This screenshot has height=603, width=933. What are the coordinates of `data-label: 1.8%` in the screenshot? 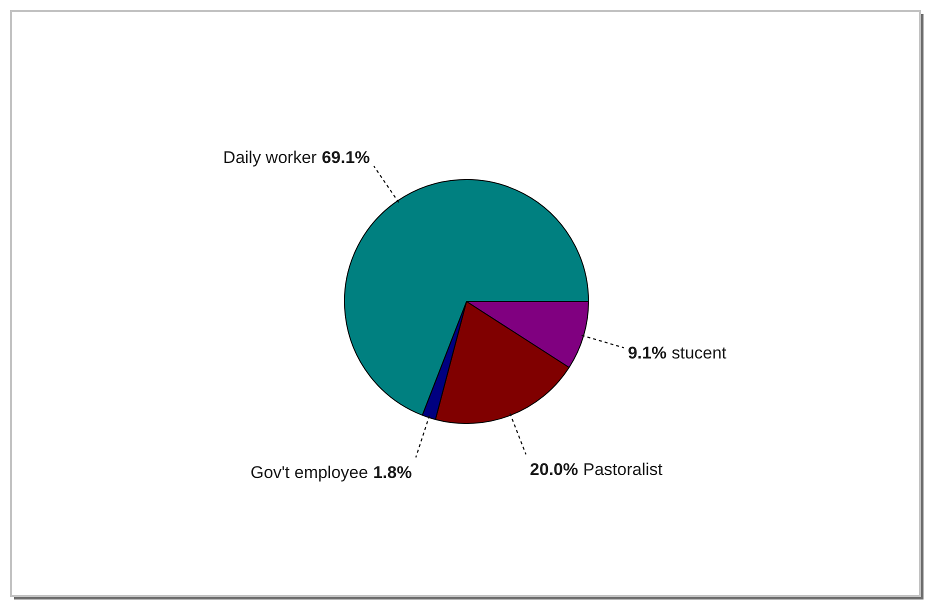 It's located at (392, 472).